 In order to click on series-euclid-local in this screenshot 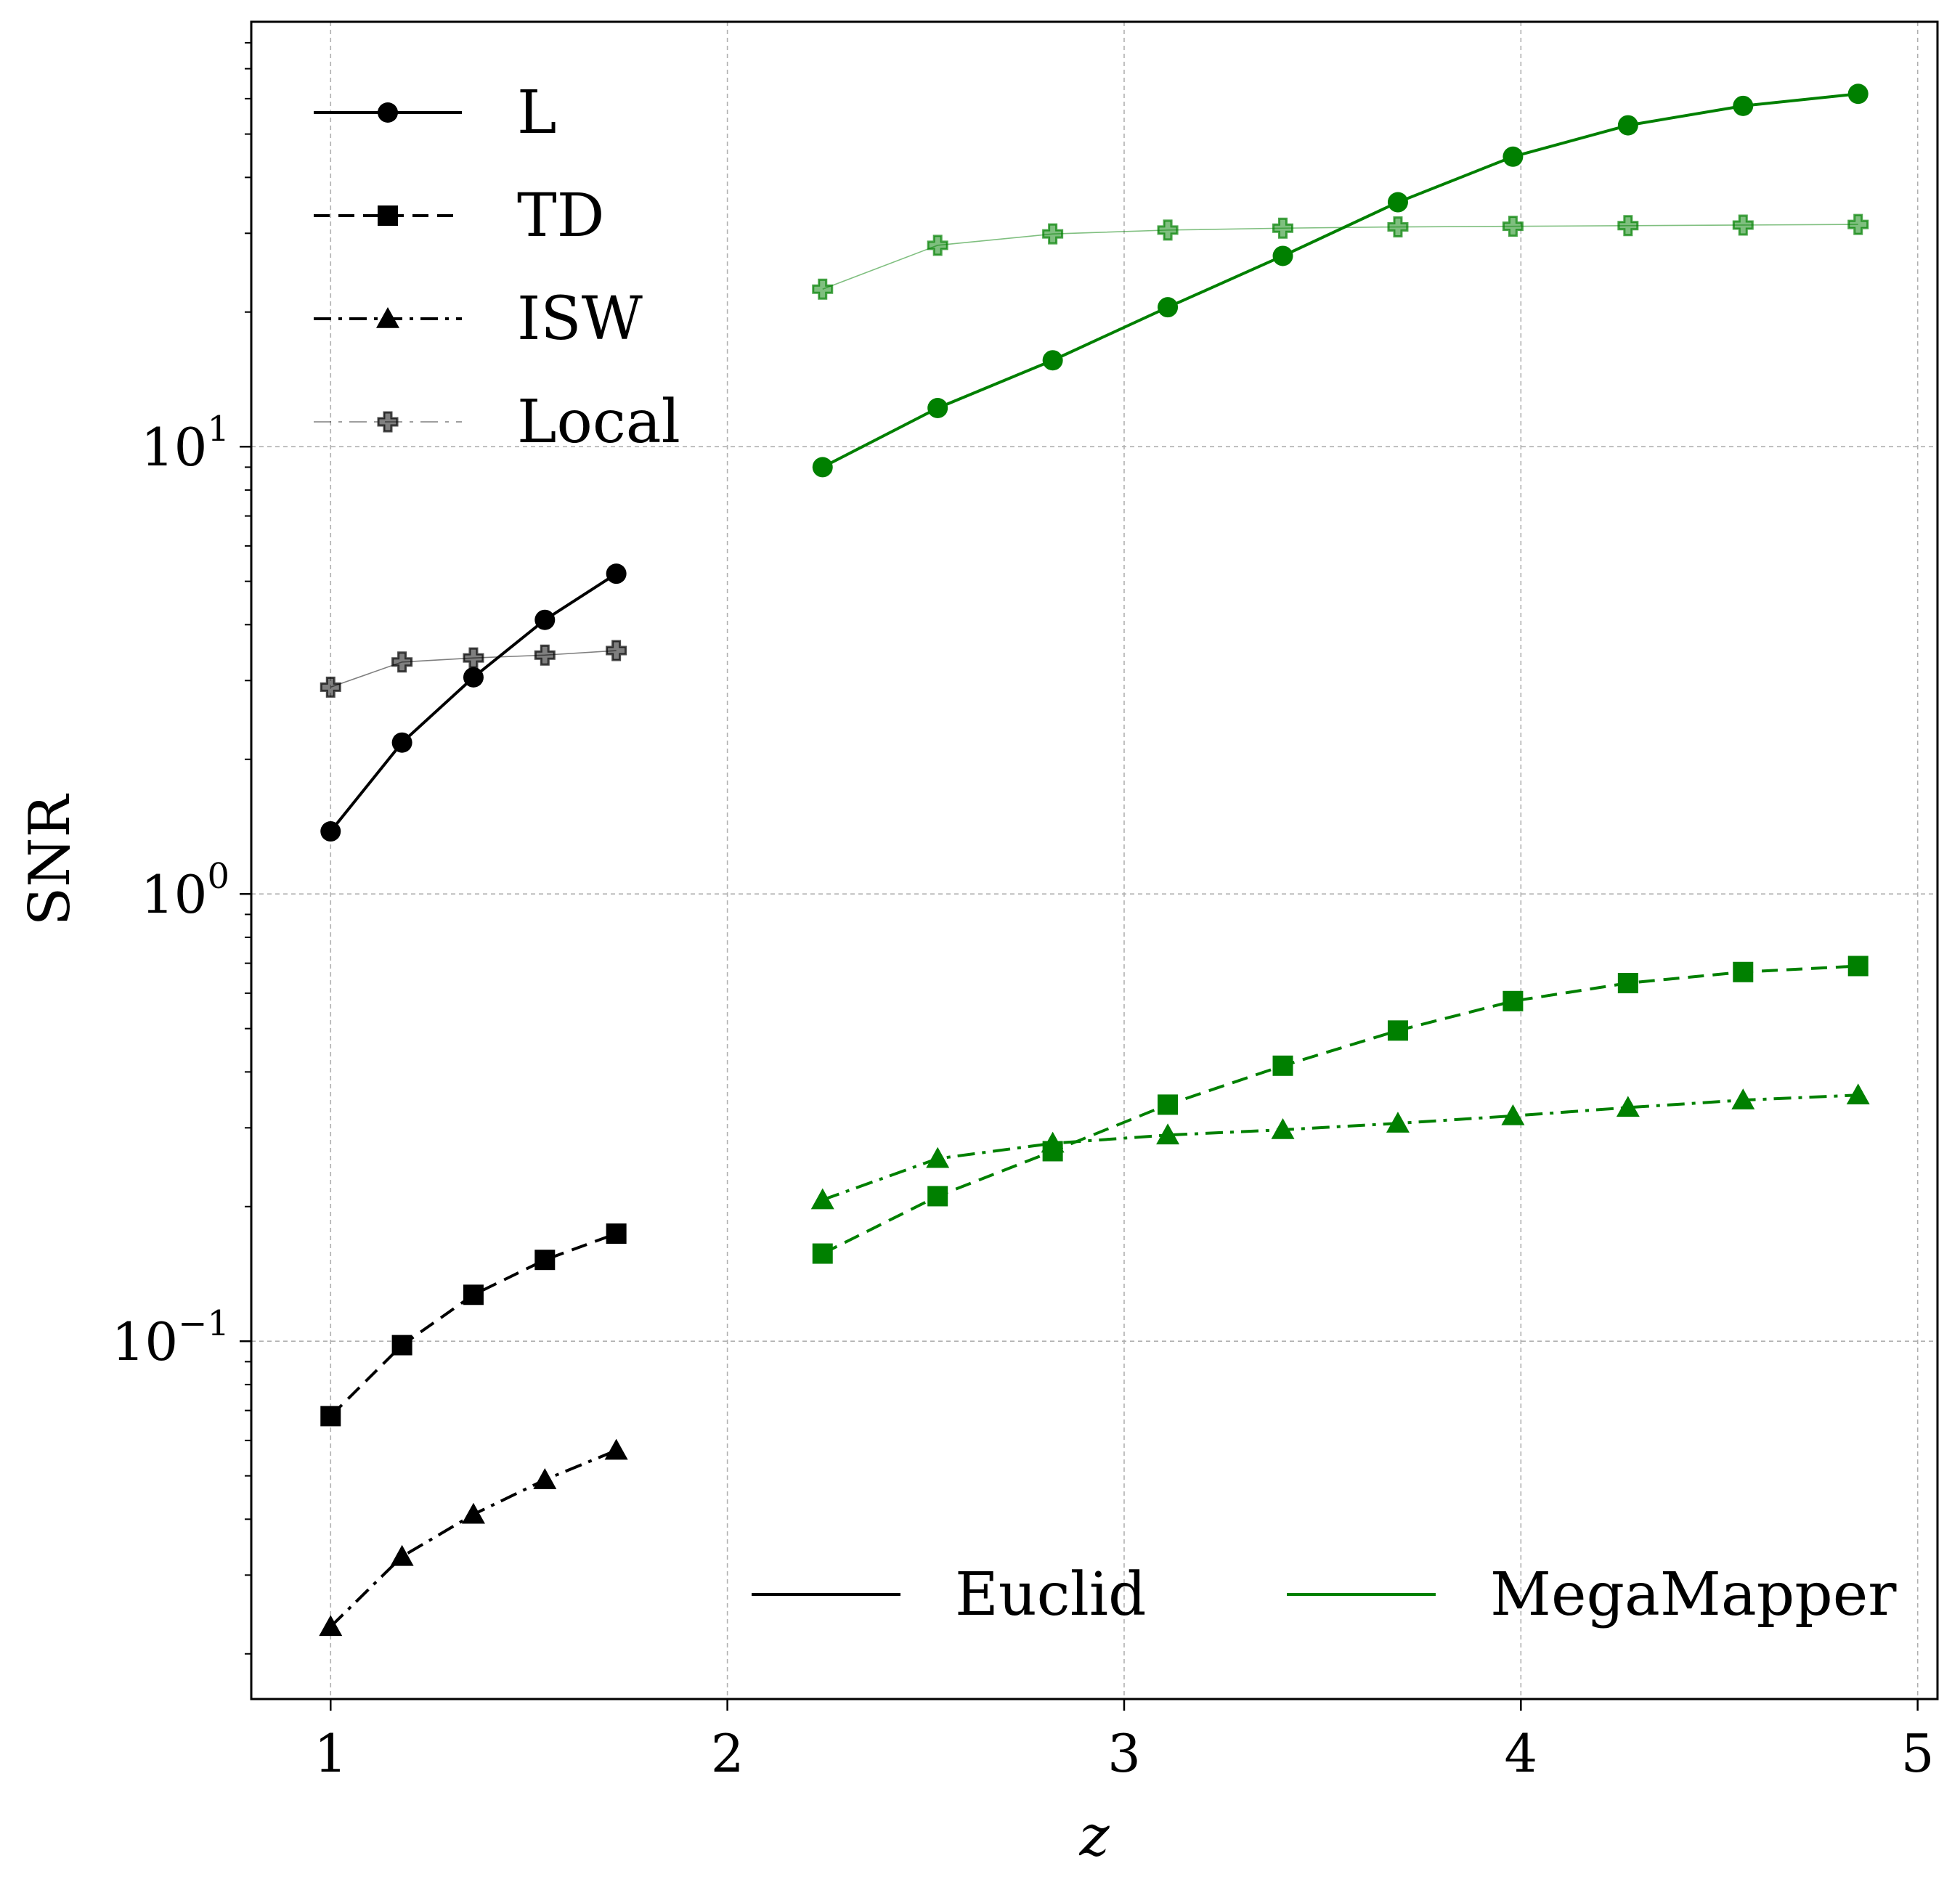, I will do `click(473, 669)`.